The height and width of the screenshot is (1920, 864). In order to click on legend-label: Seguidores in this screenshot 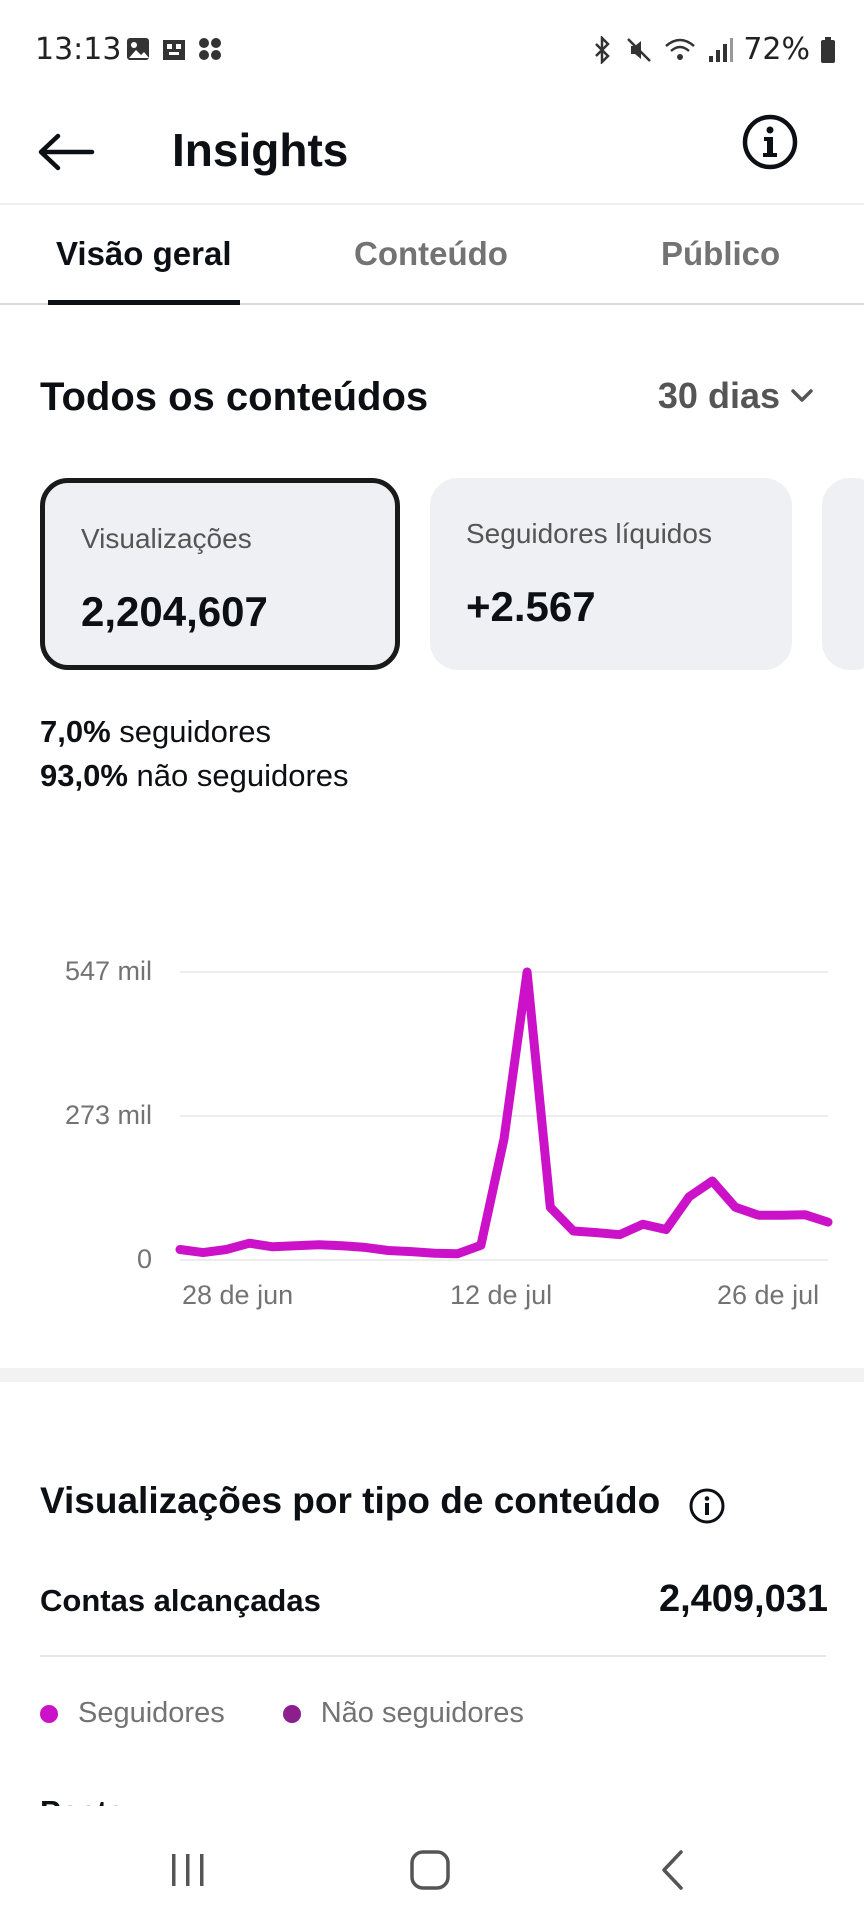, I will do `click(151, 1713)`.